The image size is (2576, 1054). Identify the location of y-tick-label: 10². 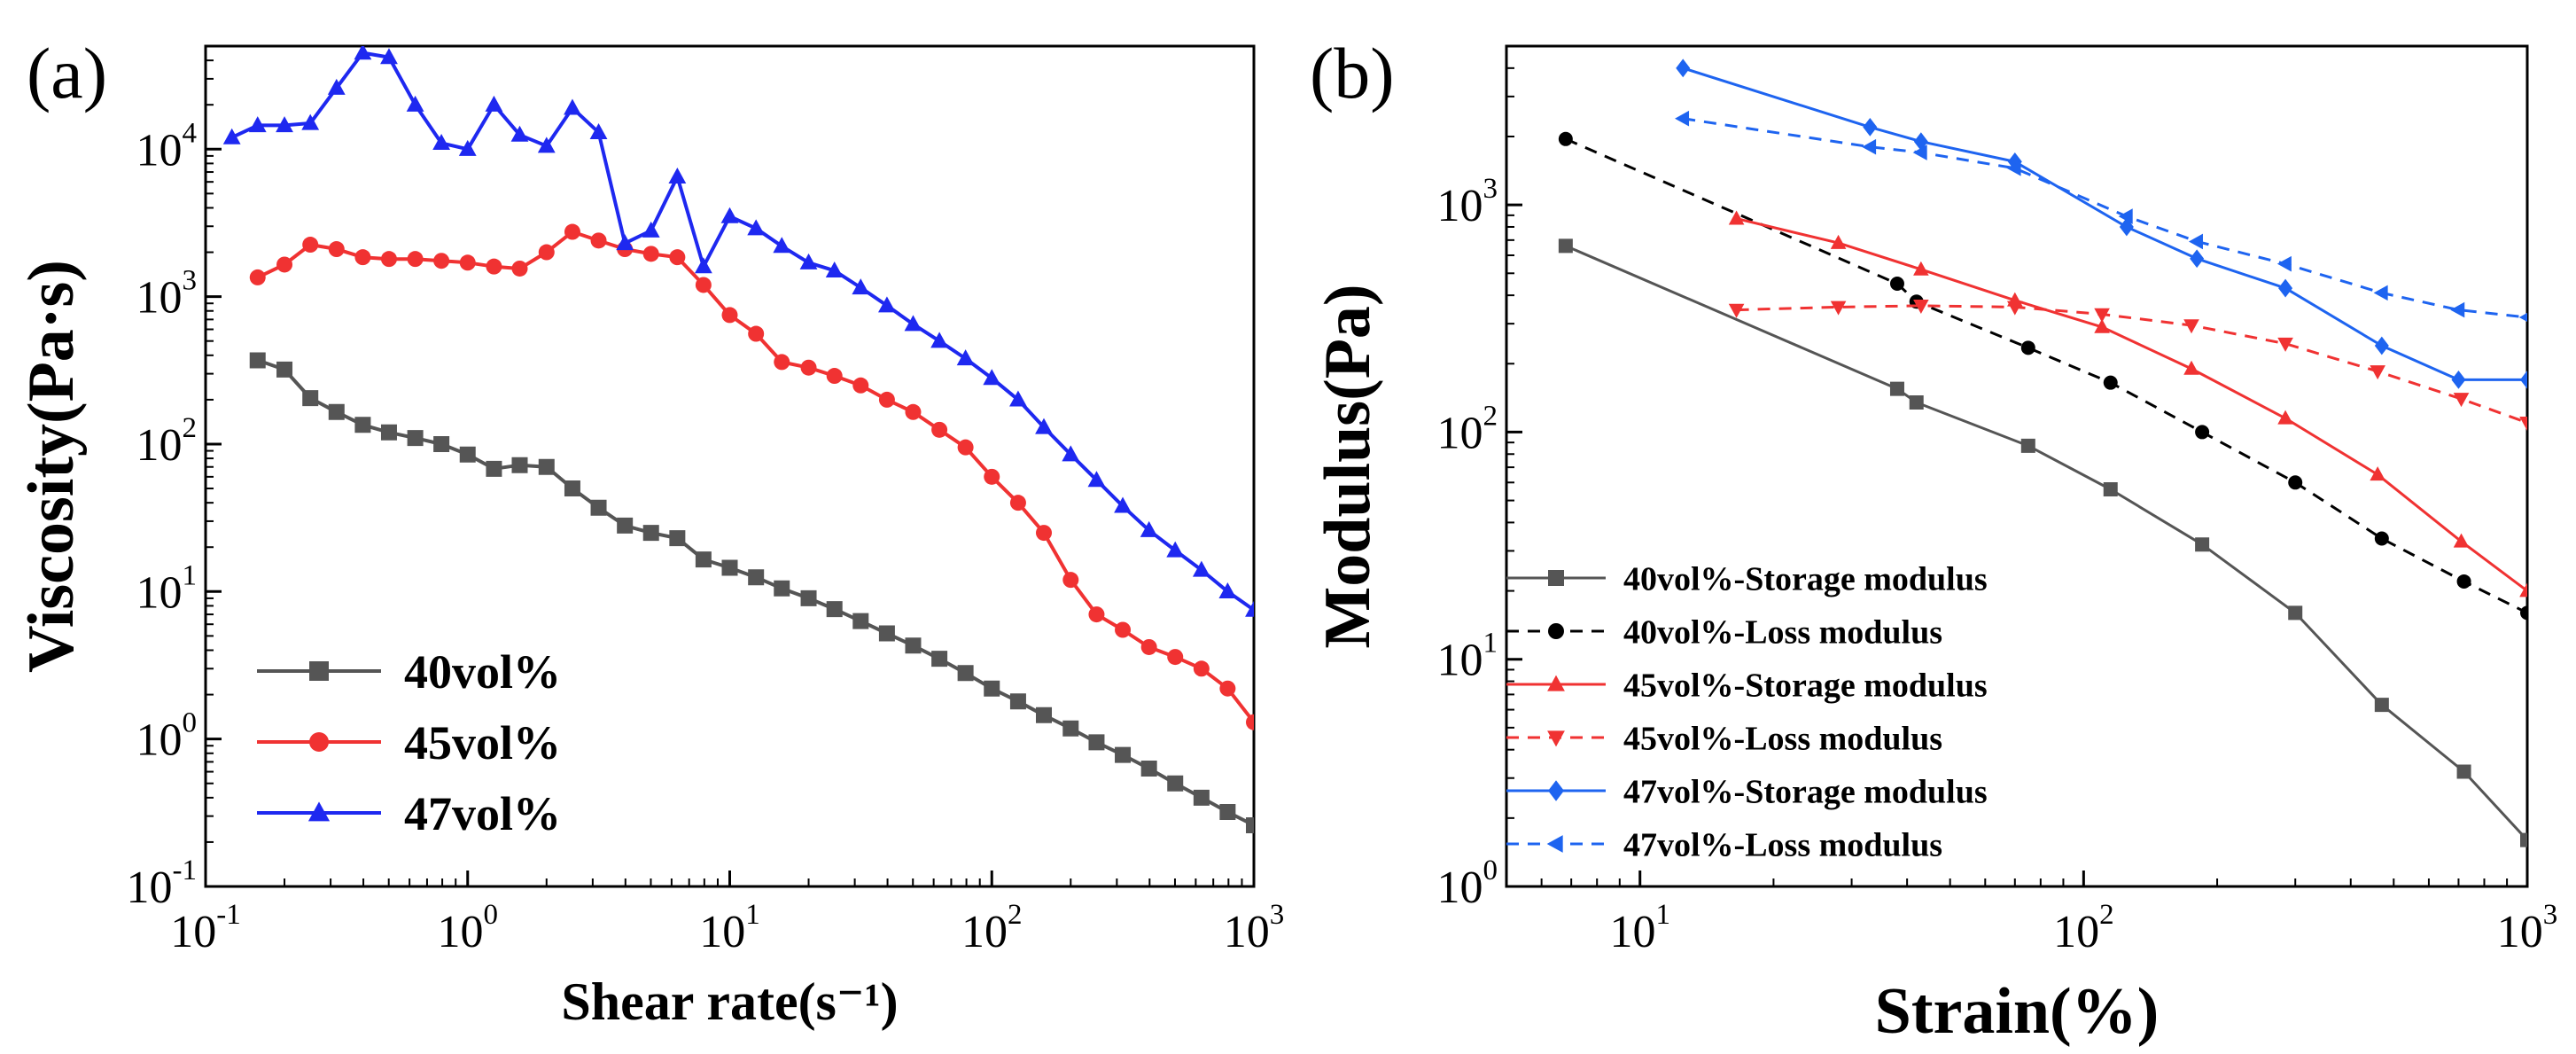
(167, 441).